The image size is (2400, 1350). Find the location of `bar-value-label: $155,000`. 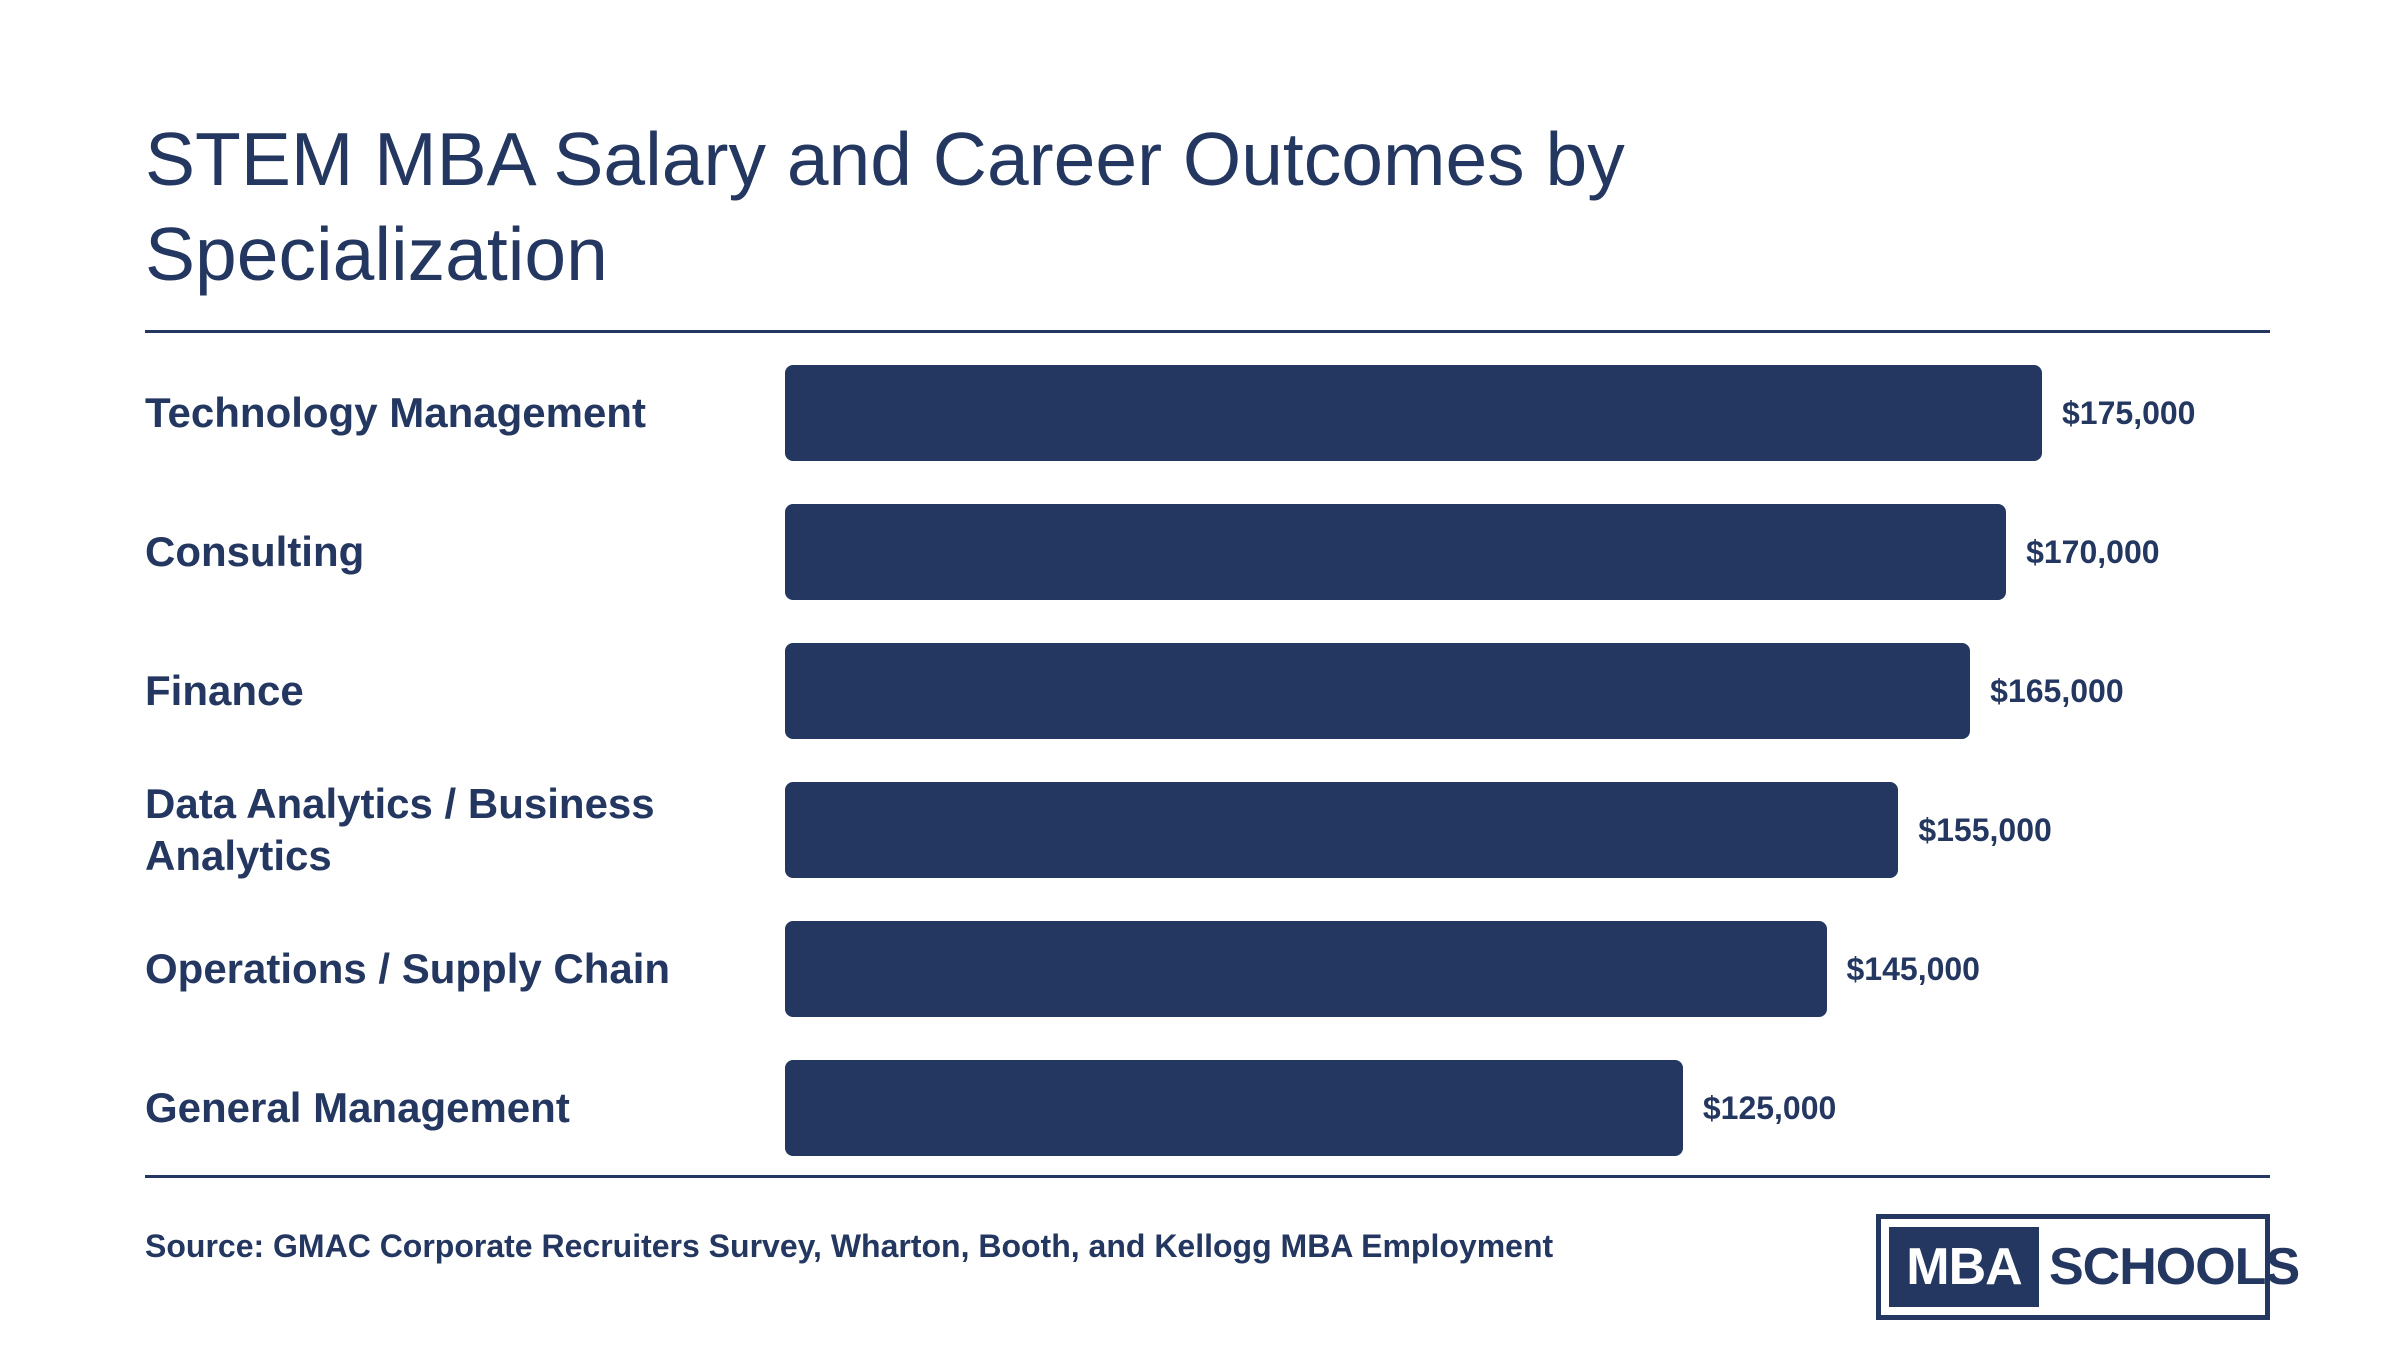

bar-value-label: $155,000 is located at coordinates (1985, 830).